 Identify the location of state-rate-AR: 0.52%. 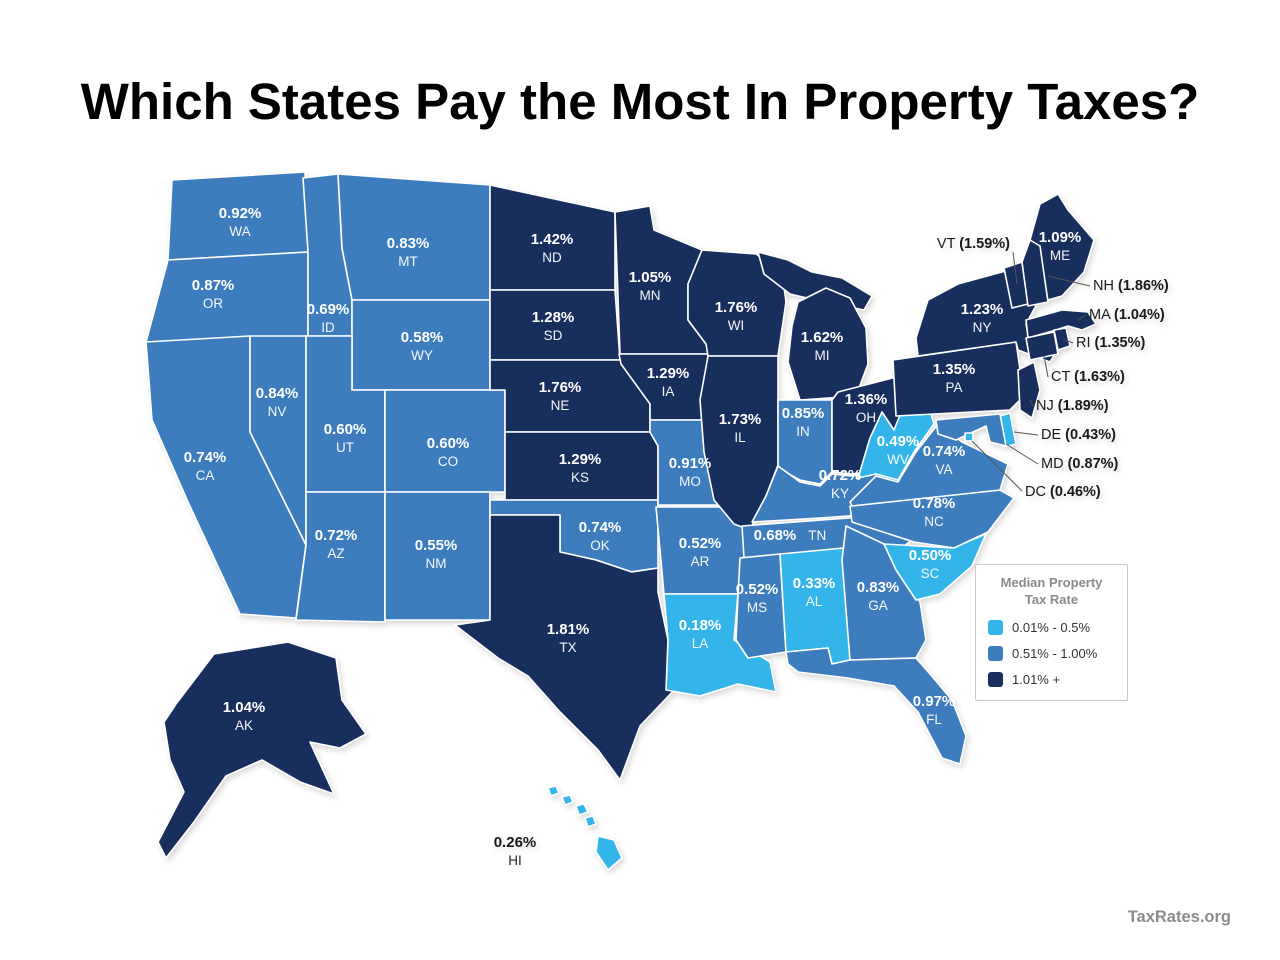
(700, 543).